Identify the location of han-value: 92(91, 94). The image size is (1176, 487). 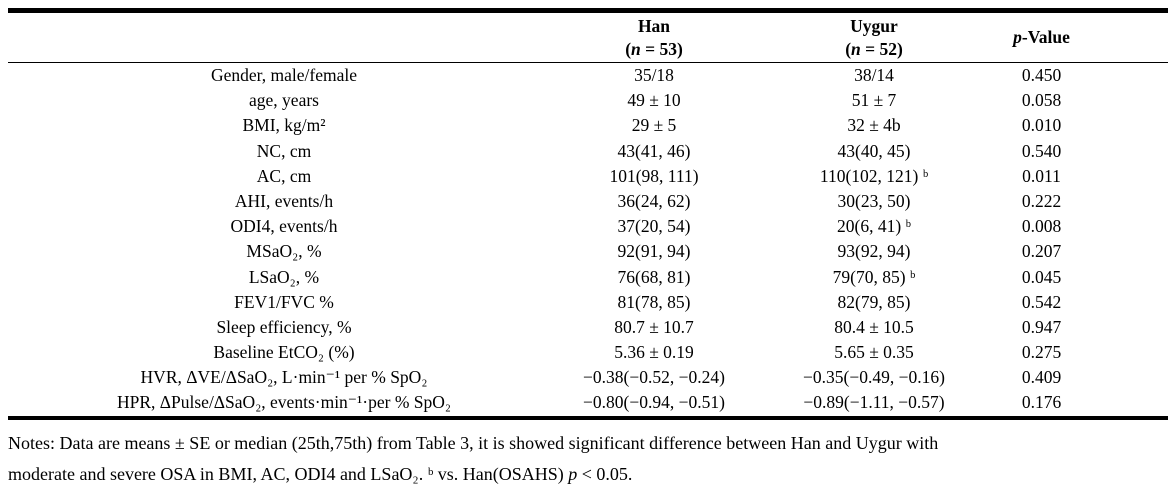
(654, 251).